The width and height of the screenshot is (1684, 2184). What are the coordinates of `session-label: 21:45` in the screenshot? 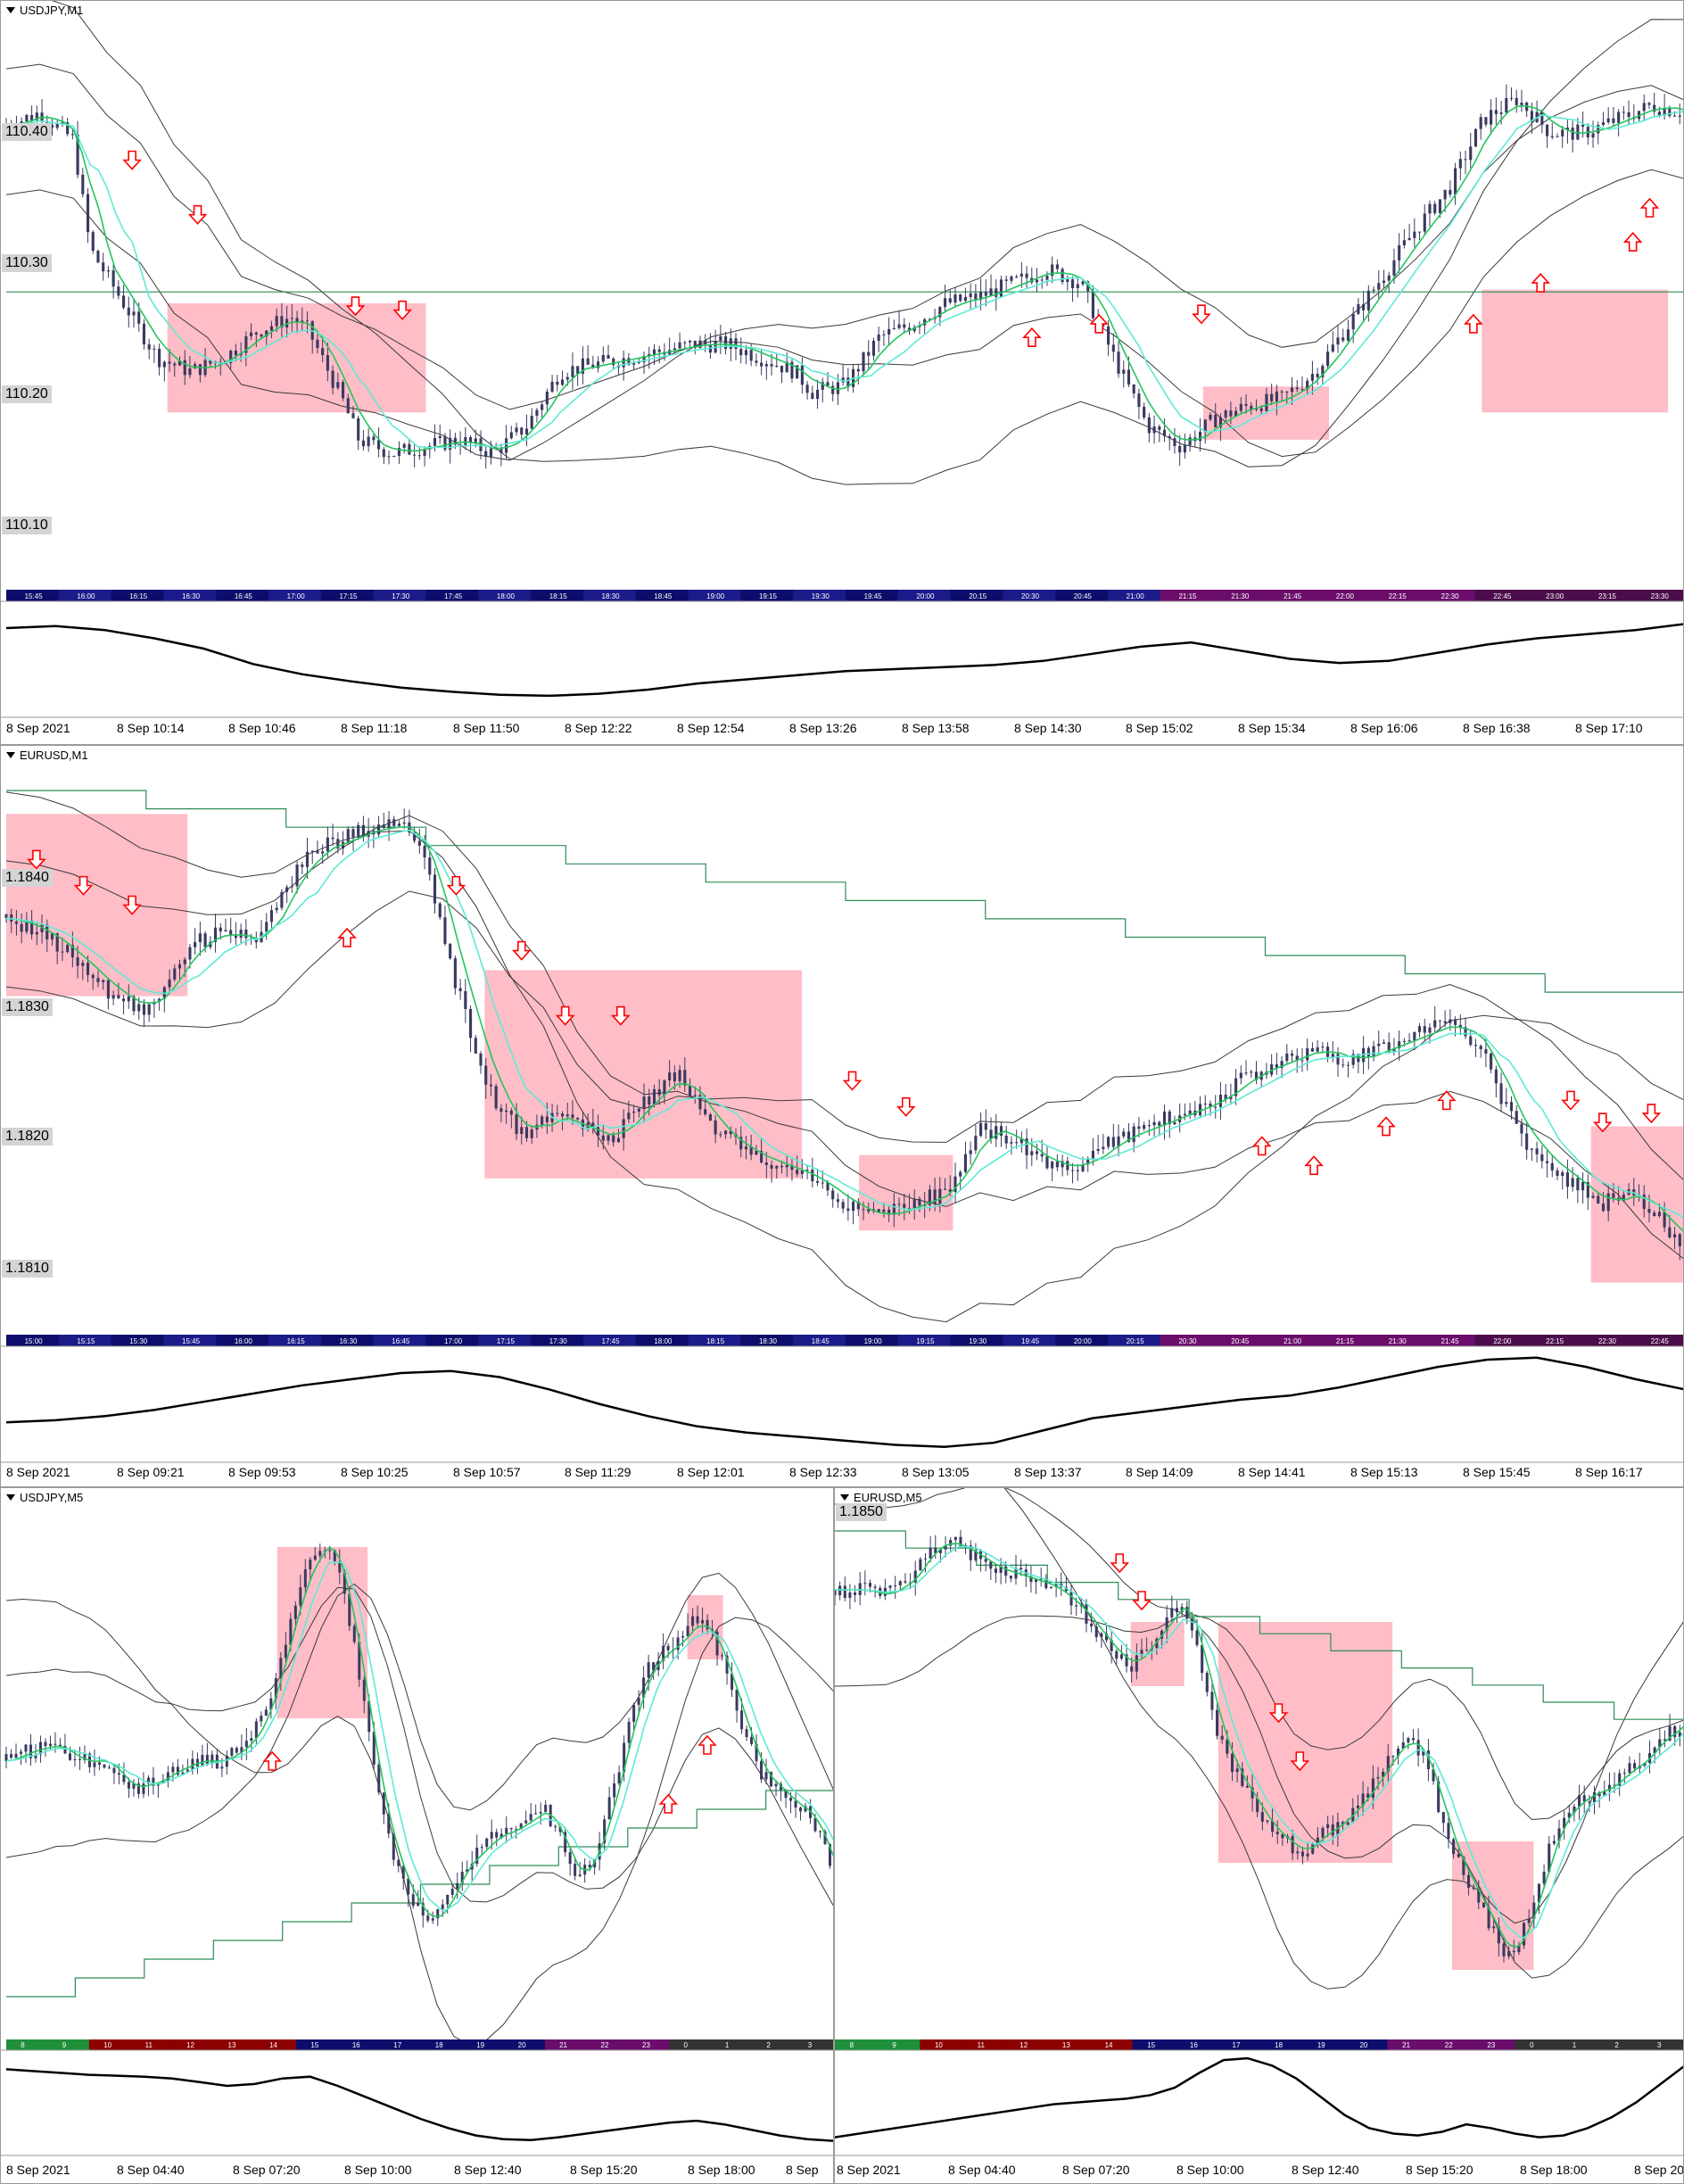 It's located at (1450, 1341).